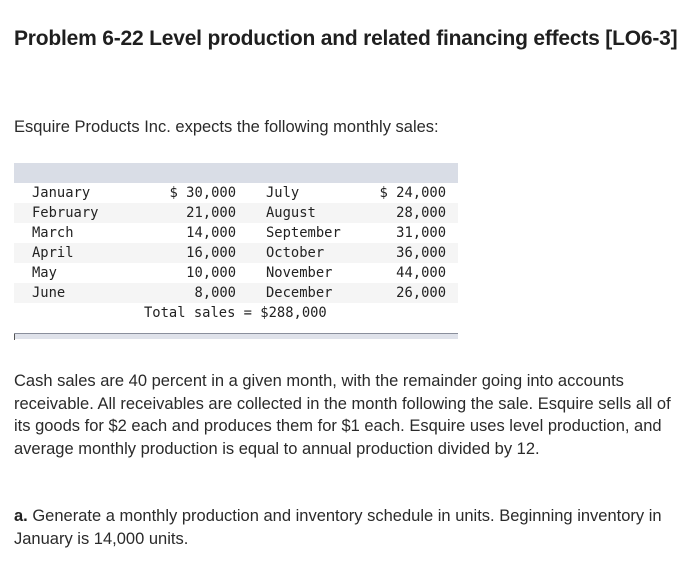  Describe the element at coordinates (73, 213) in the screenshot. I see `month-cell: February` at that location.